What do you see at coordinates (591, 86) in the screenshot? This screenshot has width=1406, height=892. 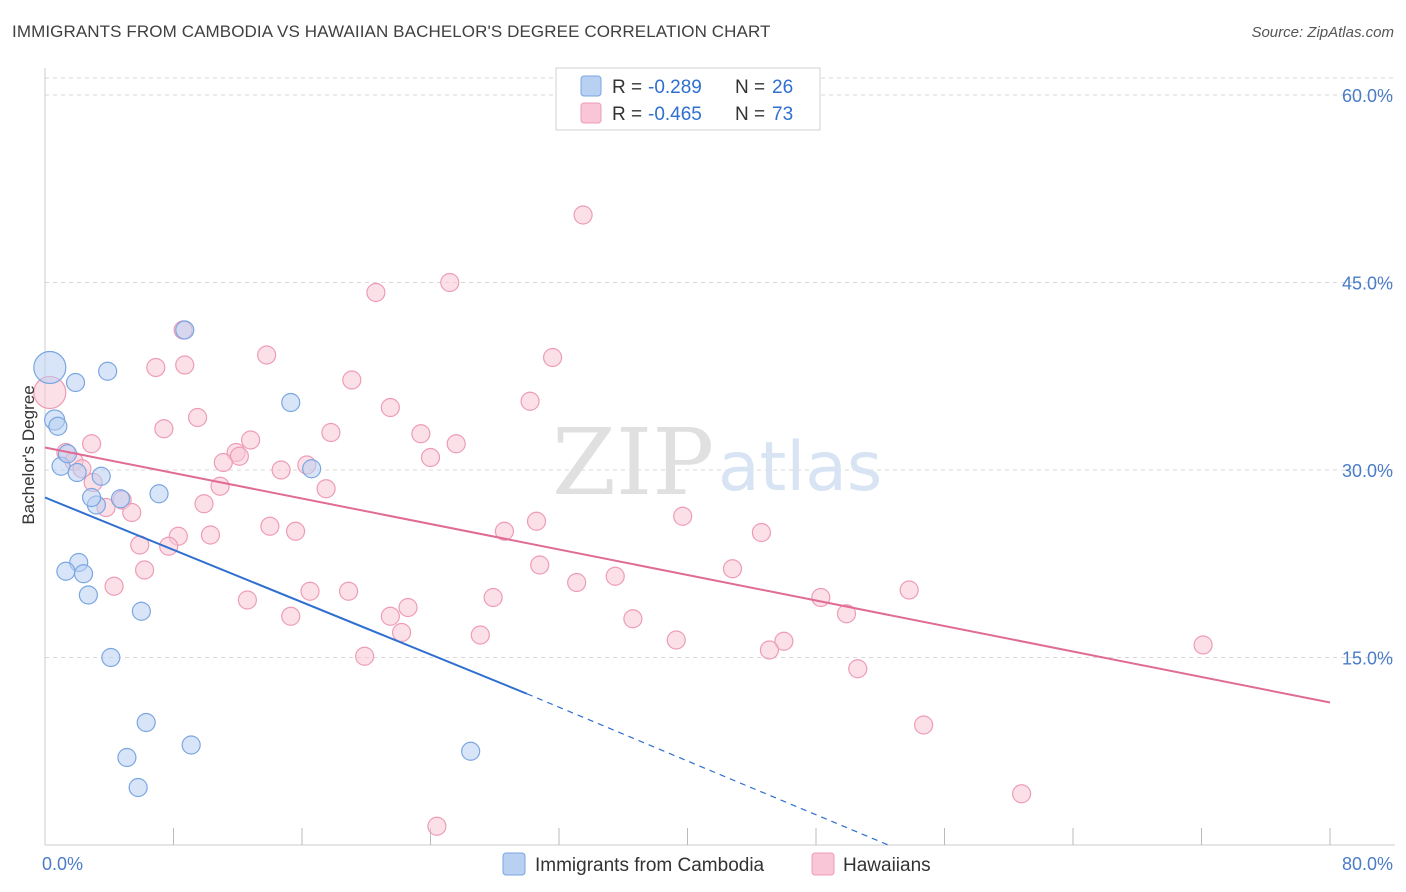 I see `legend-swatch-blue` at bounding box center [591, 86].